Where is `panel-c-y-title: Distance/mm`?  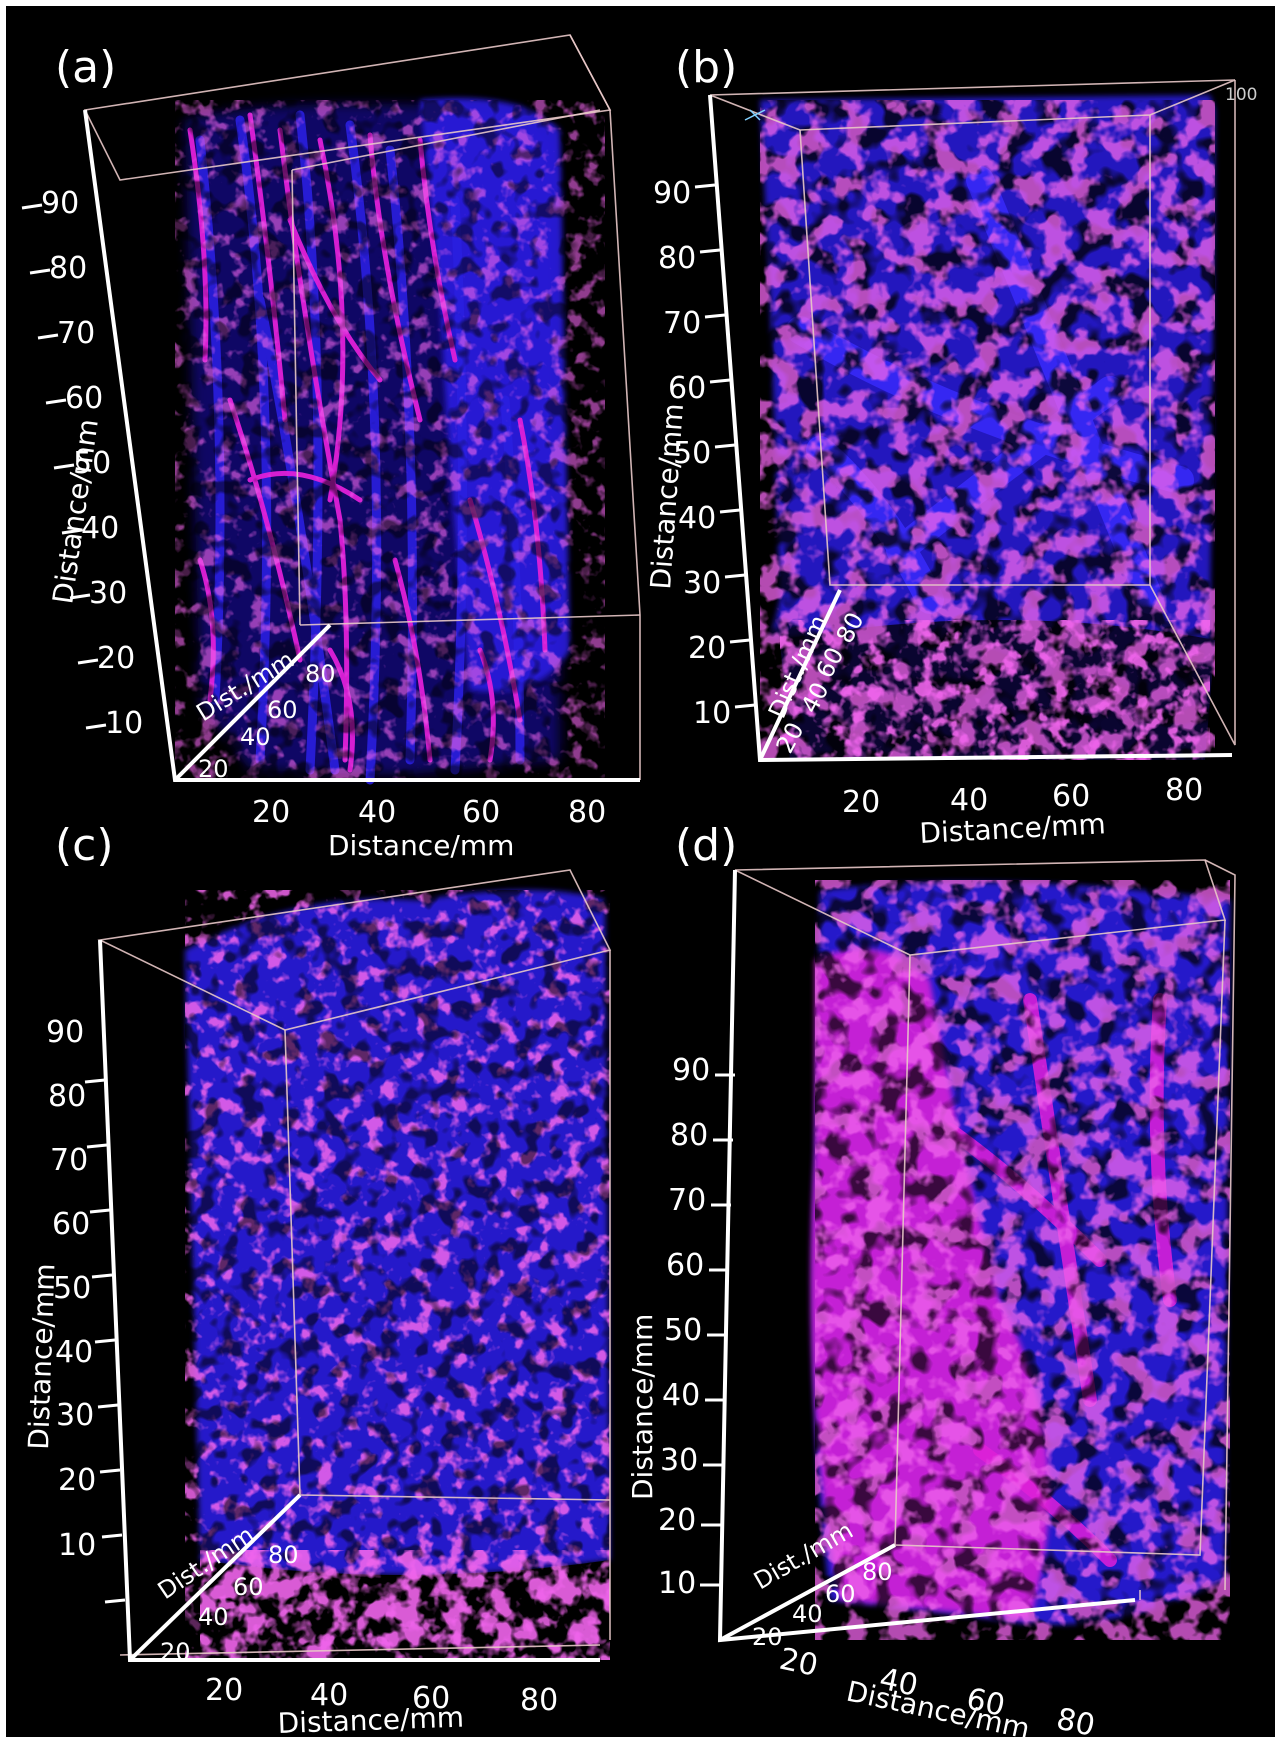
panel-c-y-title: Distance/mm is located at coordinates (41, 1356).